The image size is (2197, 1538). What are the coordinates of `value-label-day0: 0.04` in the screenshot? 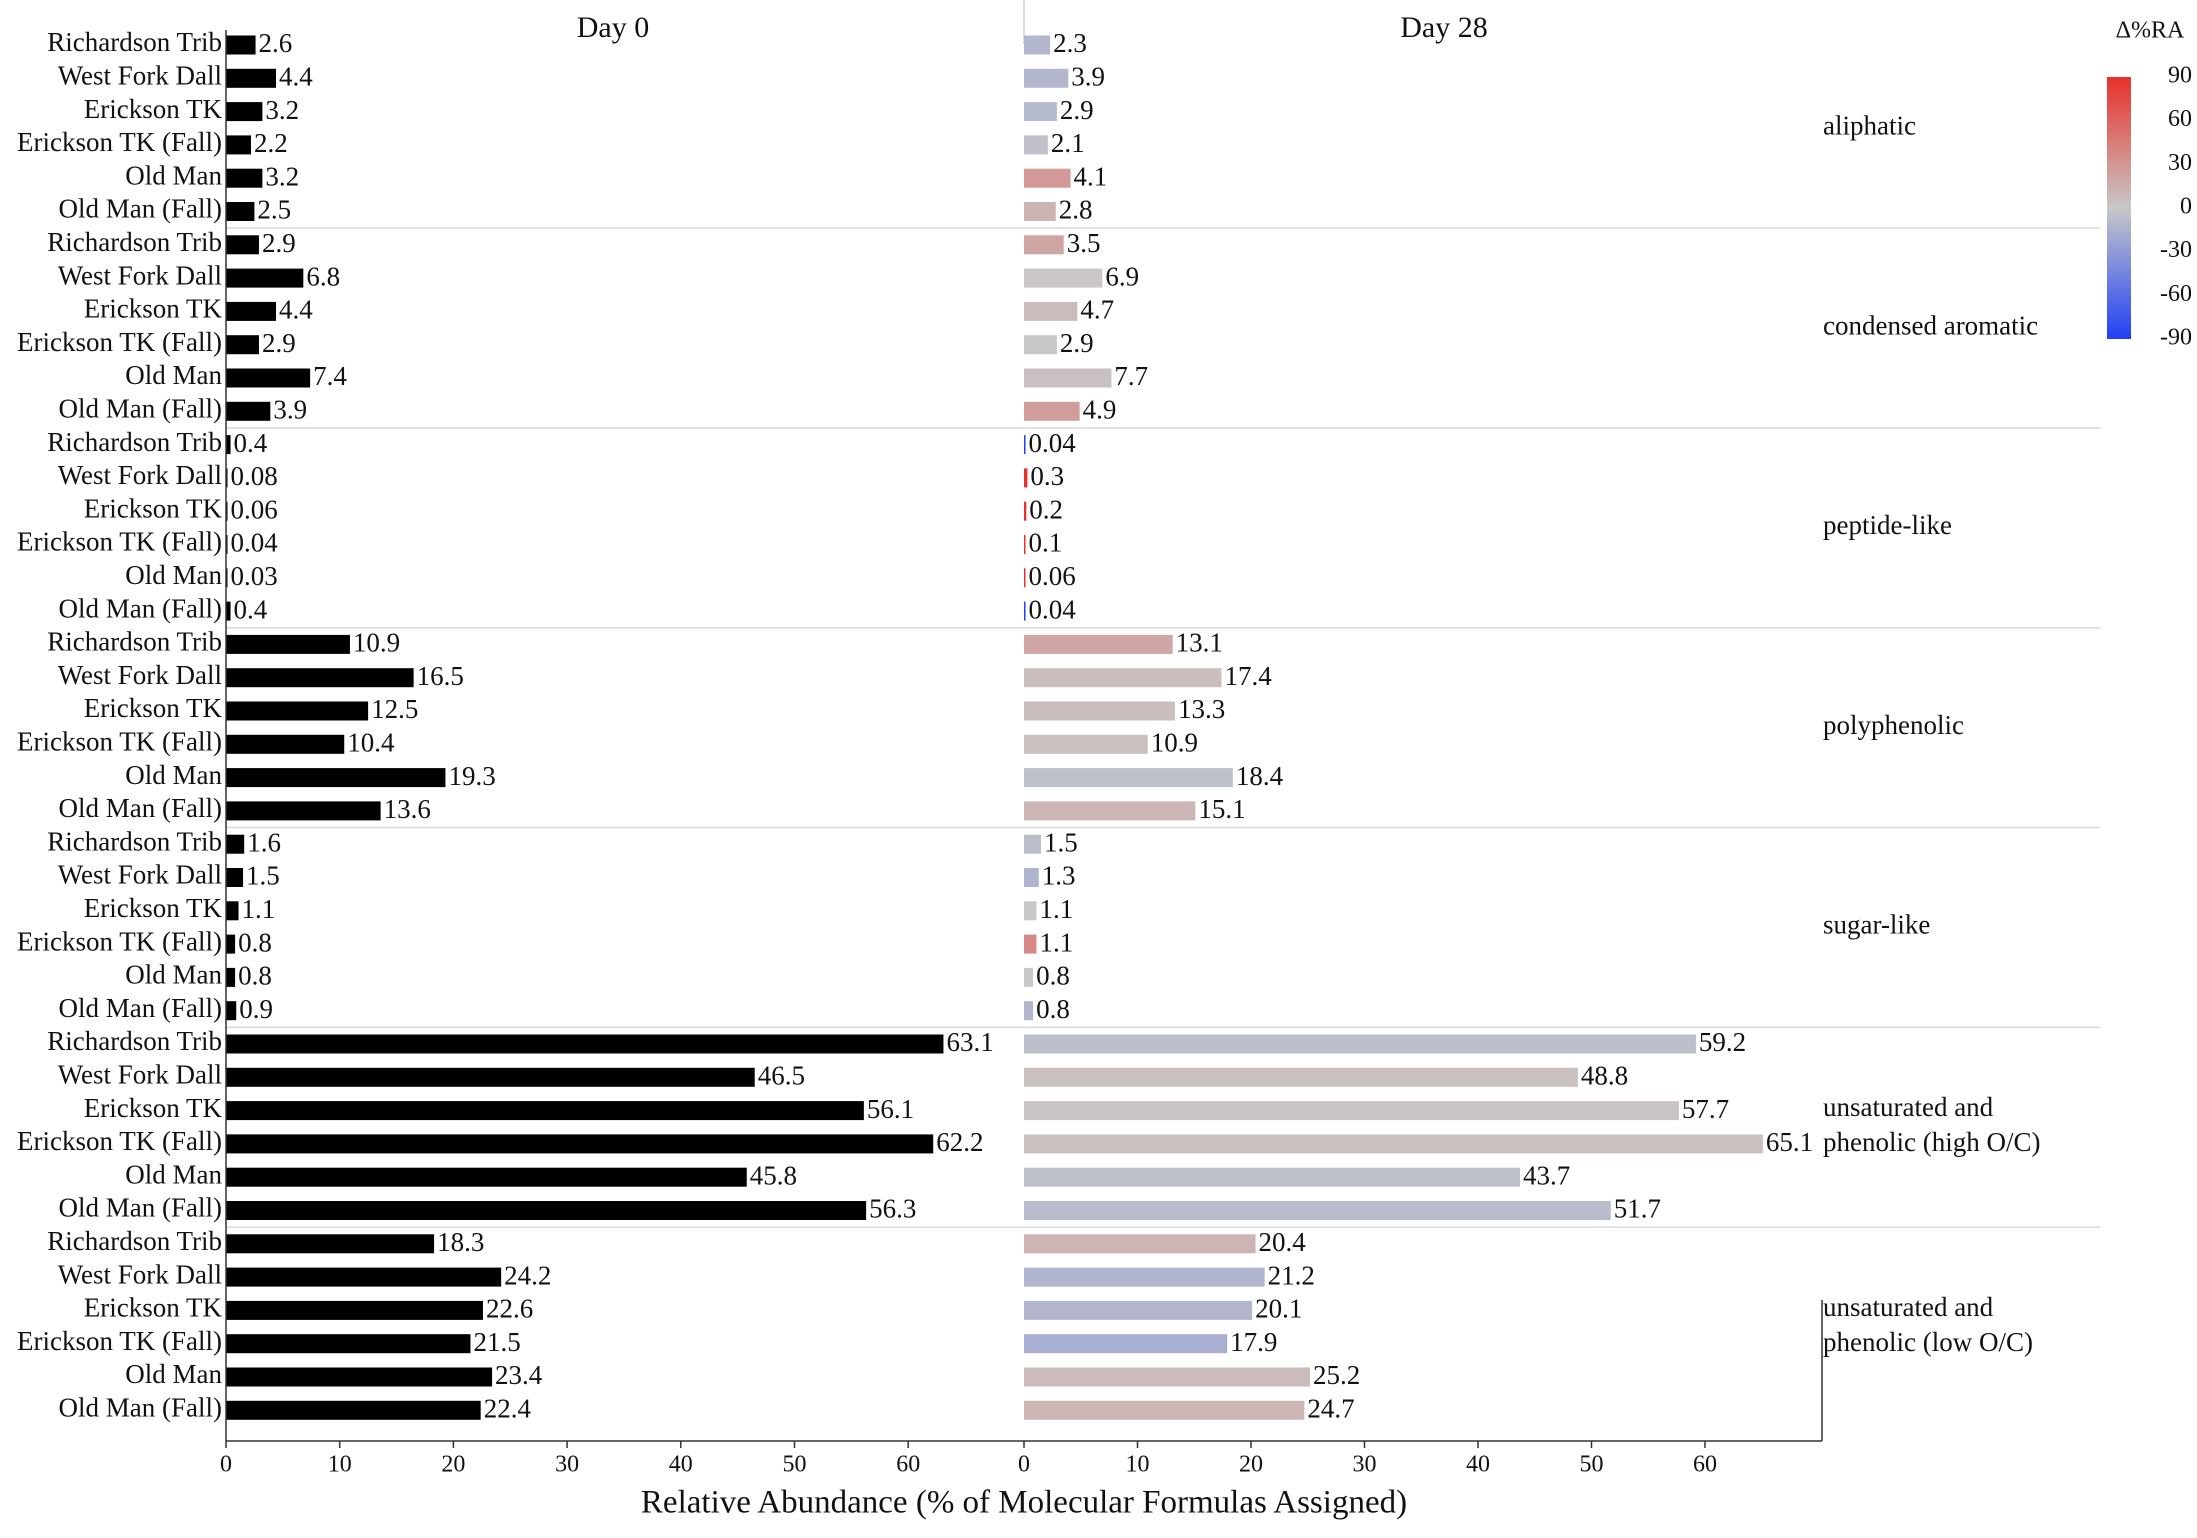 It's located at (255, 543).